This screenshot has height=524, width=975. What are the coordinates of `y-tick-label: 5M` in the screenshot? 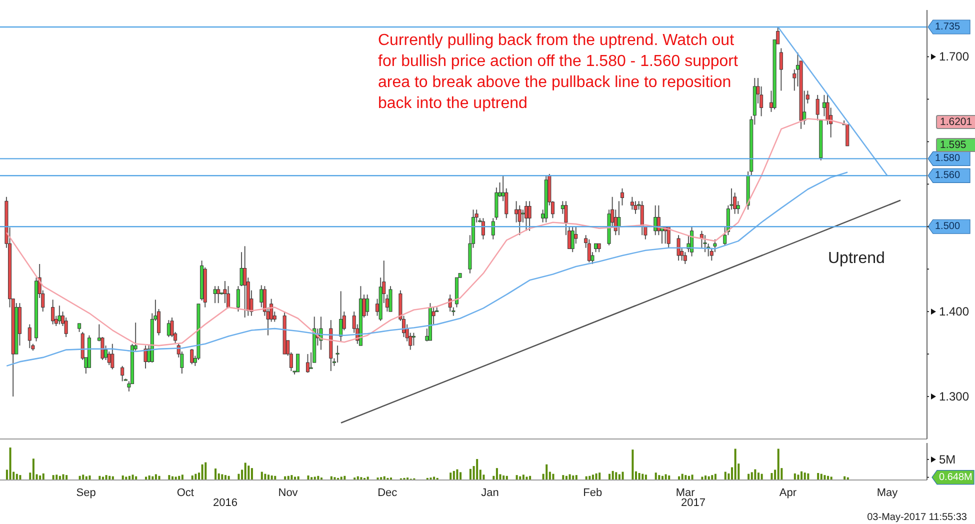 It's located at (947, 459).